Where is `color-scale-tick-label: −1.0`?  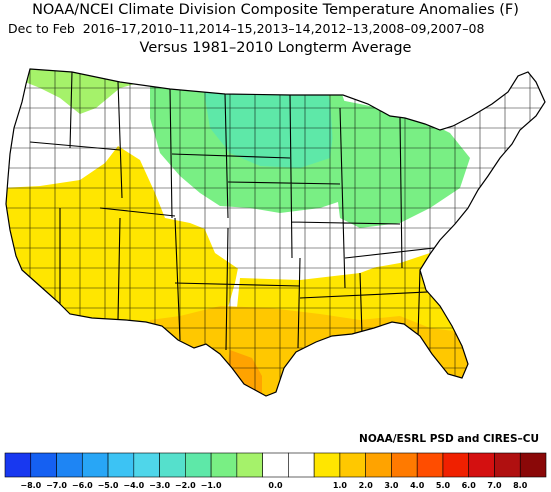 color-scale-tick-label: −1.0 is located at coordinates (211, 485).